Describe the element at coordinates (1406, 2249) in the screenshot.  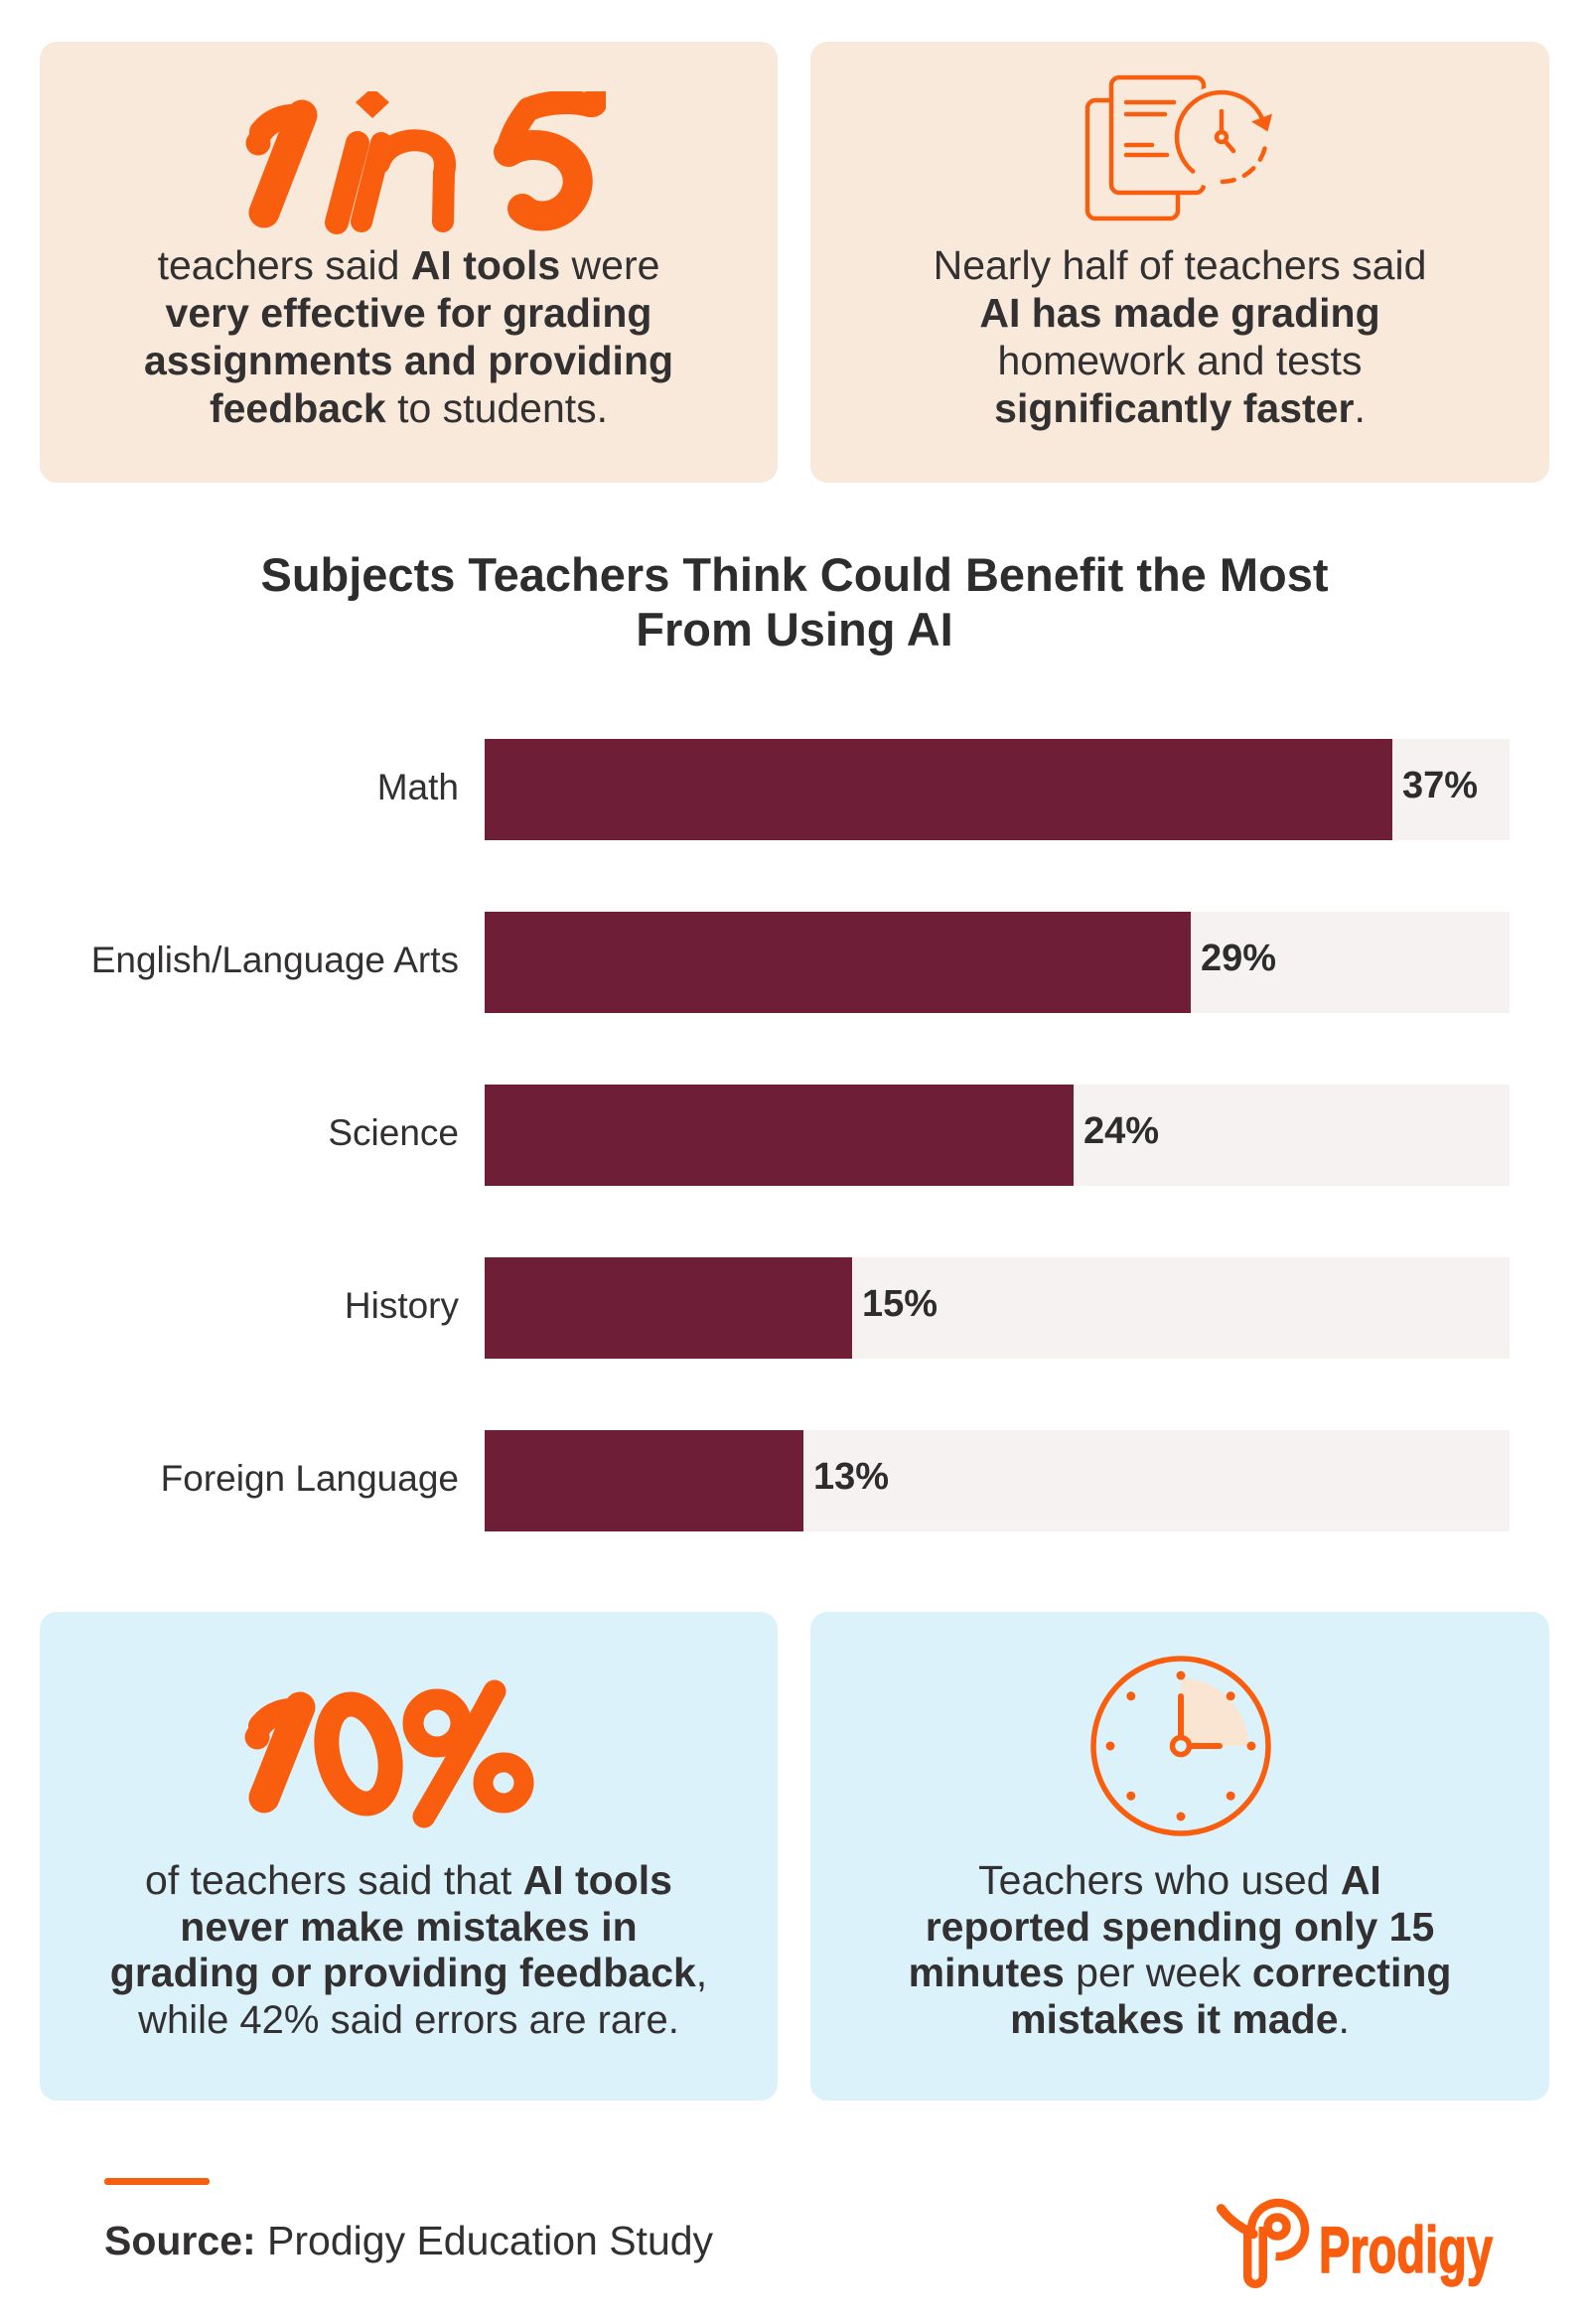
I see `svg-text: Prodigy` at that location.